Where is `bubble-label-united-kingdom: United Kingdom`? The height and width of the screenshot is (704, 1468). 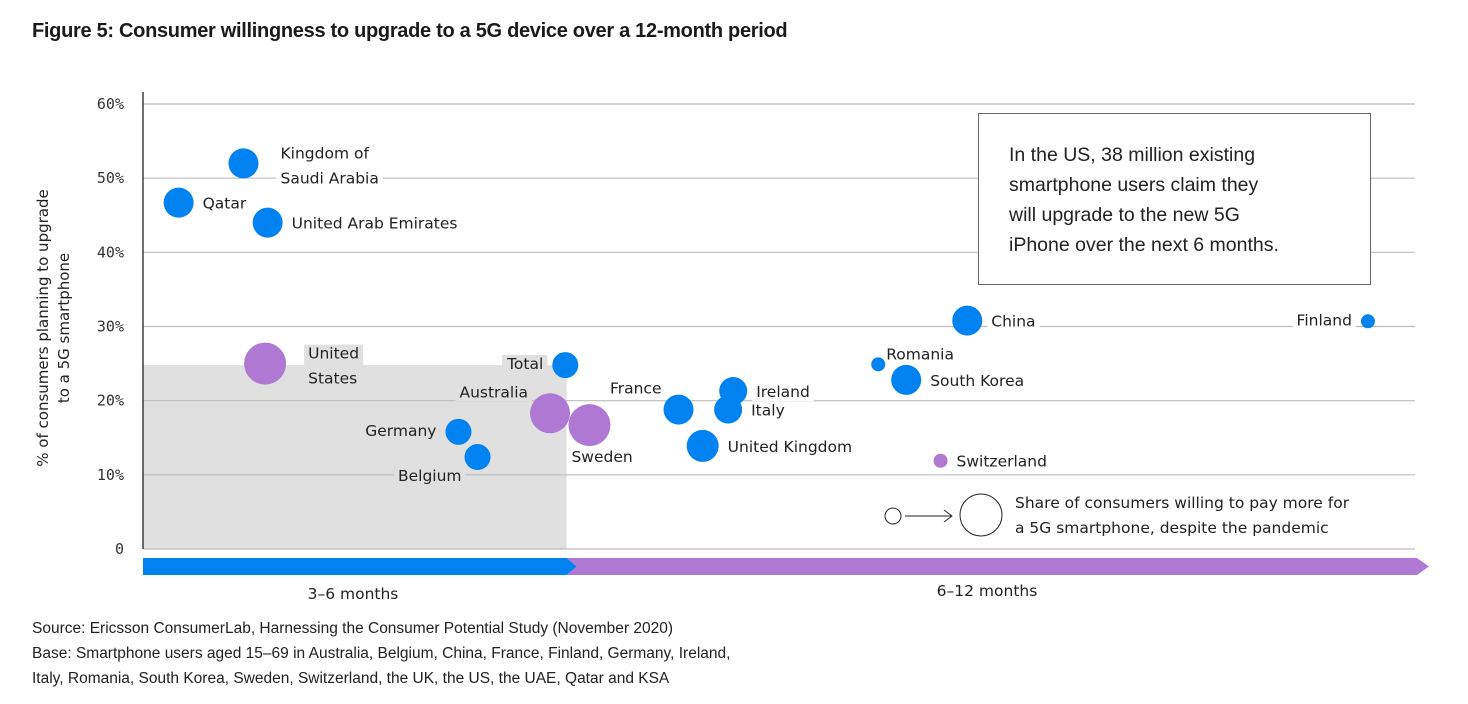
bubble-label-united-kingdom: United Kingdom is located at coordinates (790, 447).